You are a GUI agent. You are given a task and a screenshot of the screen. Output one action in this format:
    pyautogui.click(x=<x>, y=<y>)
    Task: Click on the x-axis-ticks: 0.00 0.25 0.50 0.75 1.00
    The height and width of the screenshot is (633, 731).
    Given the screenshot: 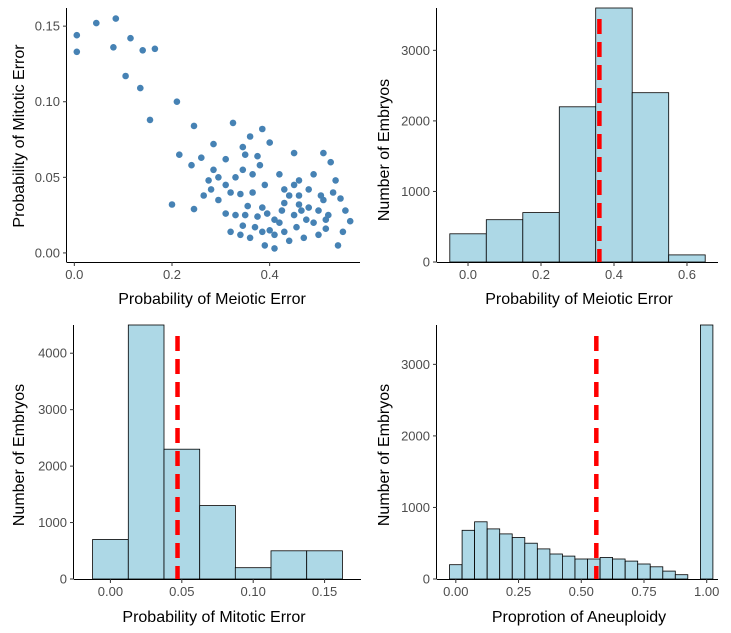 What is the action you would take?
    pyautogui.click(x=581, y=589)
    